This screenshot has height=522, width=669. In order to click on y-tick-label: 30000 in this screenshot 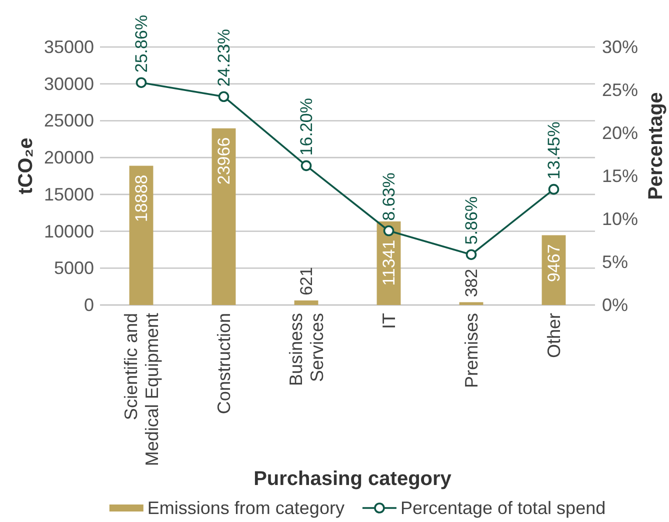, I will do `click(69, 84)`.